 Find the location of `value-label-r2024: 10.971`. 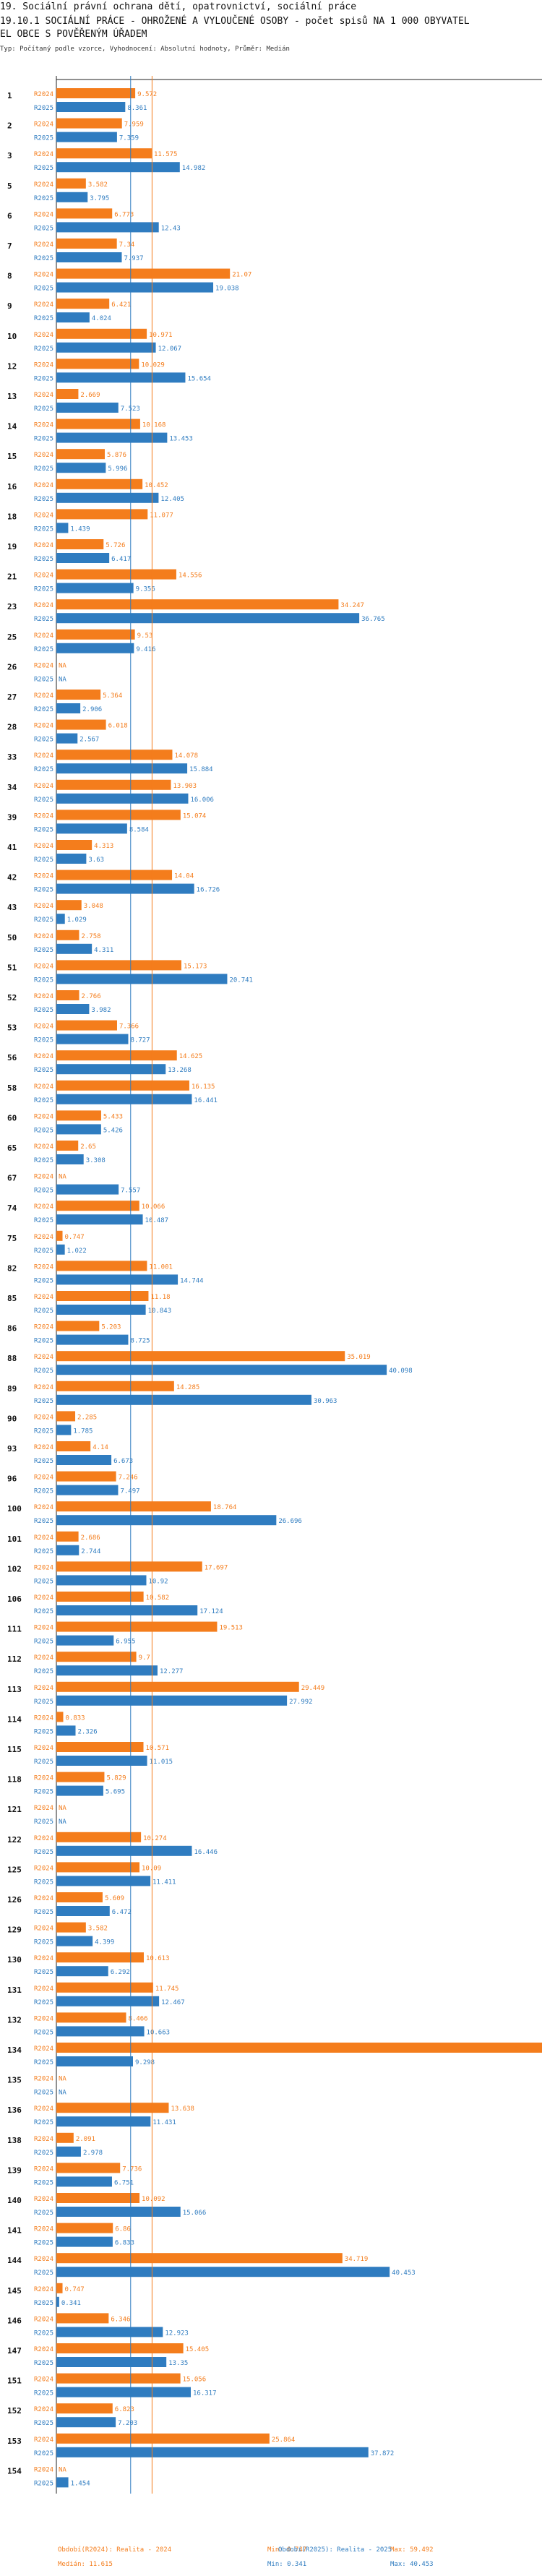

value-label-r2024: 10.971 is located at coordinates (161, 336).